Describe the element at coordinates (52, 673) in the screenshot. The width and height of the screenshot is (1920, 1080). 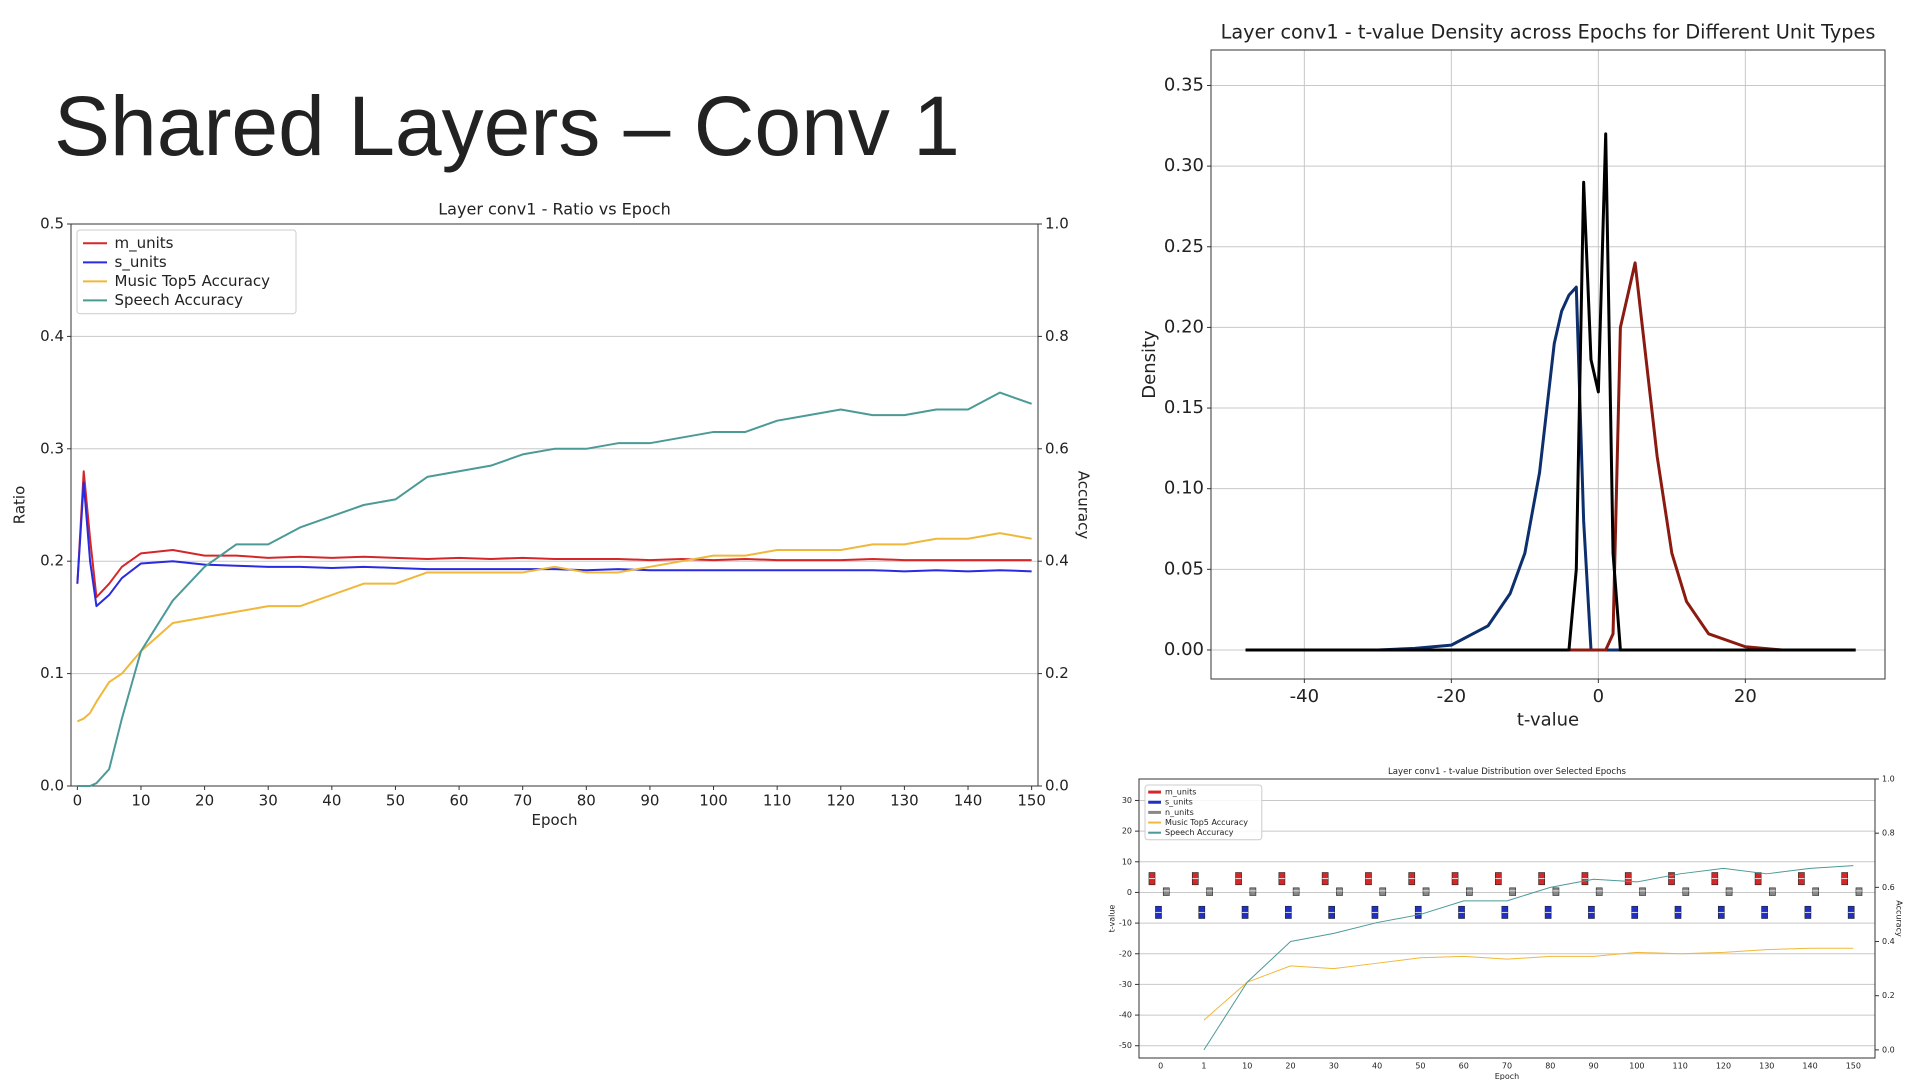
I see `y-tick-label: 0.1` at that location.